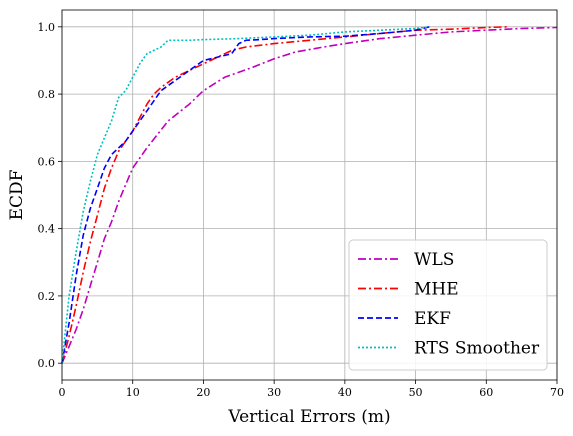 This screenshot has width=573, height=436. I want to click on x-tick-label: 50, so click(416, 392).